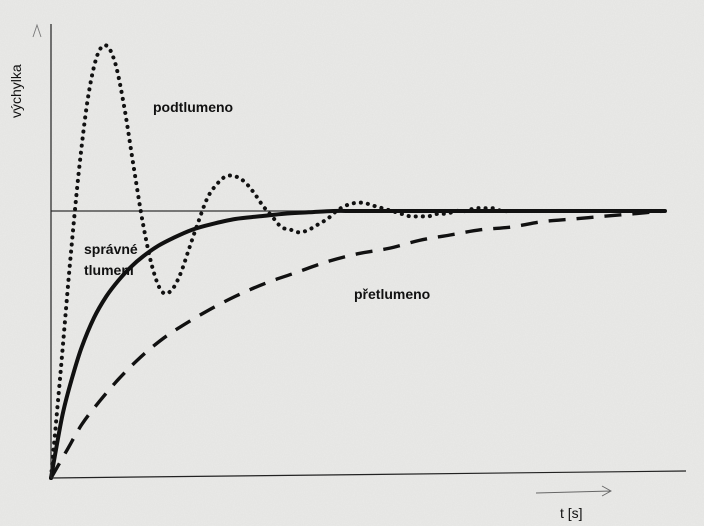 The width and height of the screenshot is (704, 526). Describe the element at coordinates (368, 474) in the screenshot. I see `x-axis` at that location.